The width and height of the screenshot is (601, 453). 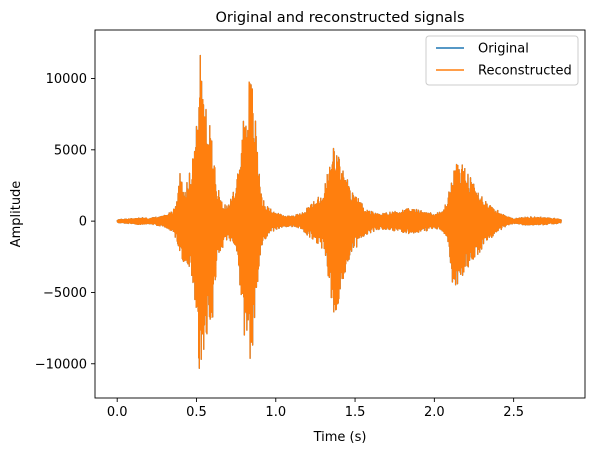 What do you see at coordinates (117, 412) in the screenshot?
I see `x-tick-label: 0.0` at bounding box center [117, 412].